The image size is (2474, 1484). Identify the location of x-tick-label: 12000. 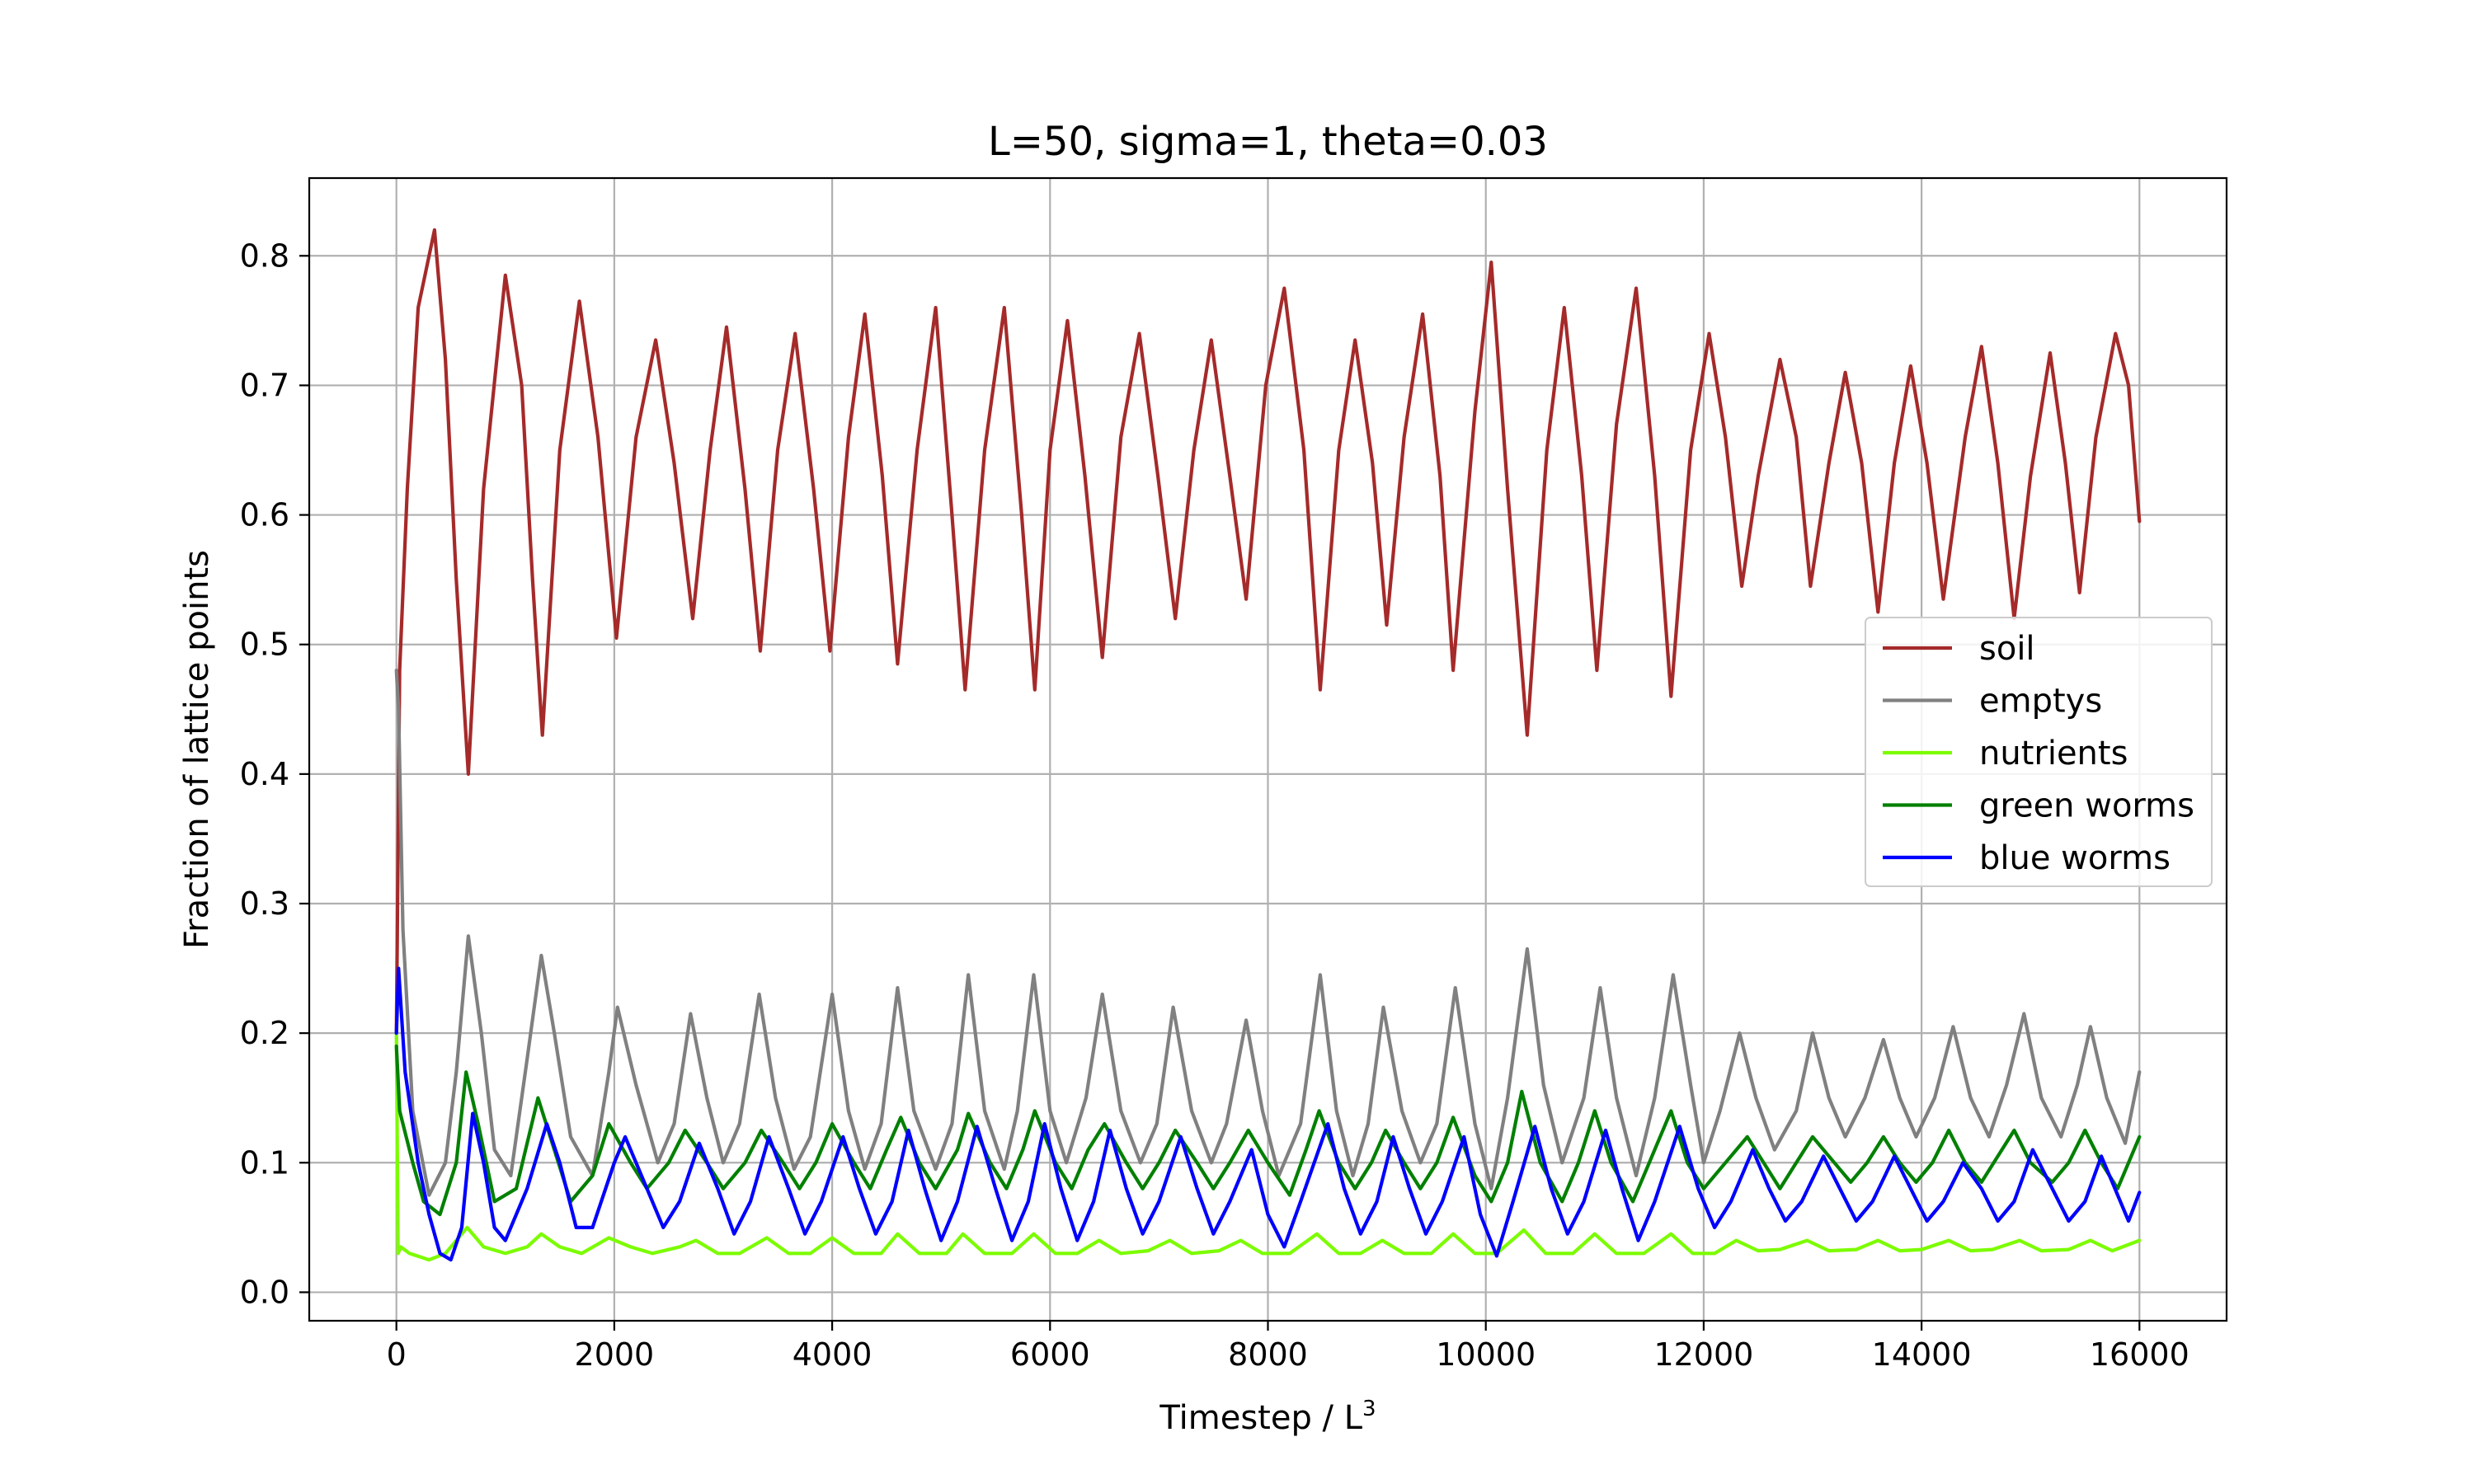
(1703, 1354).